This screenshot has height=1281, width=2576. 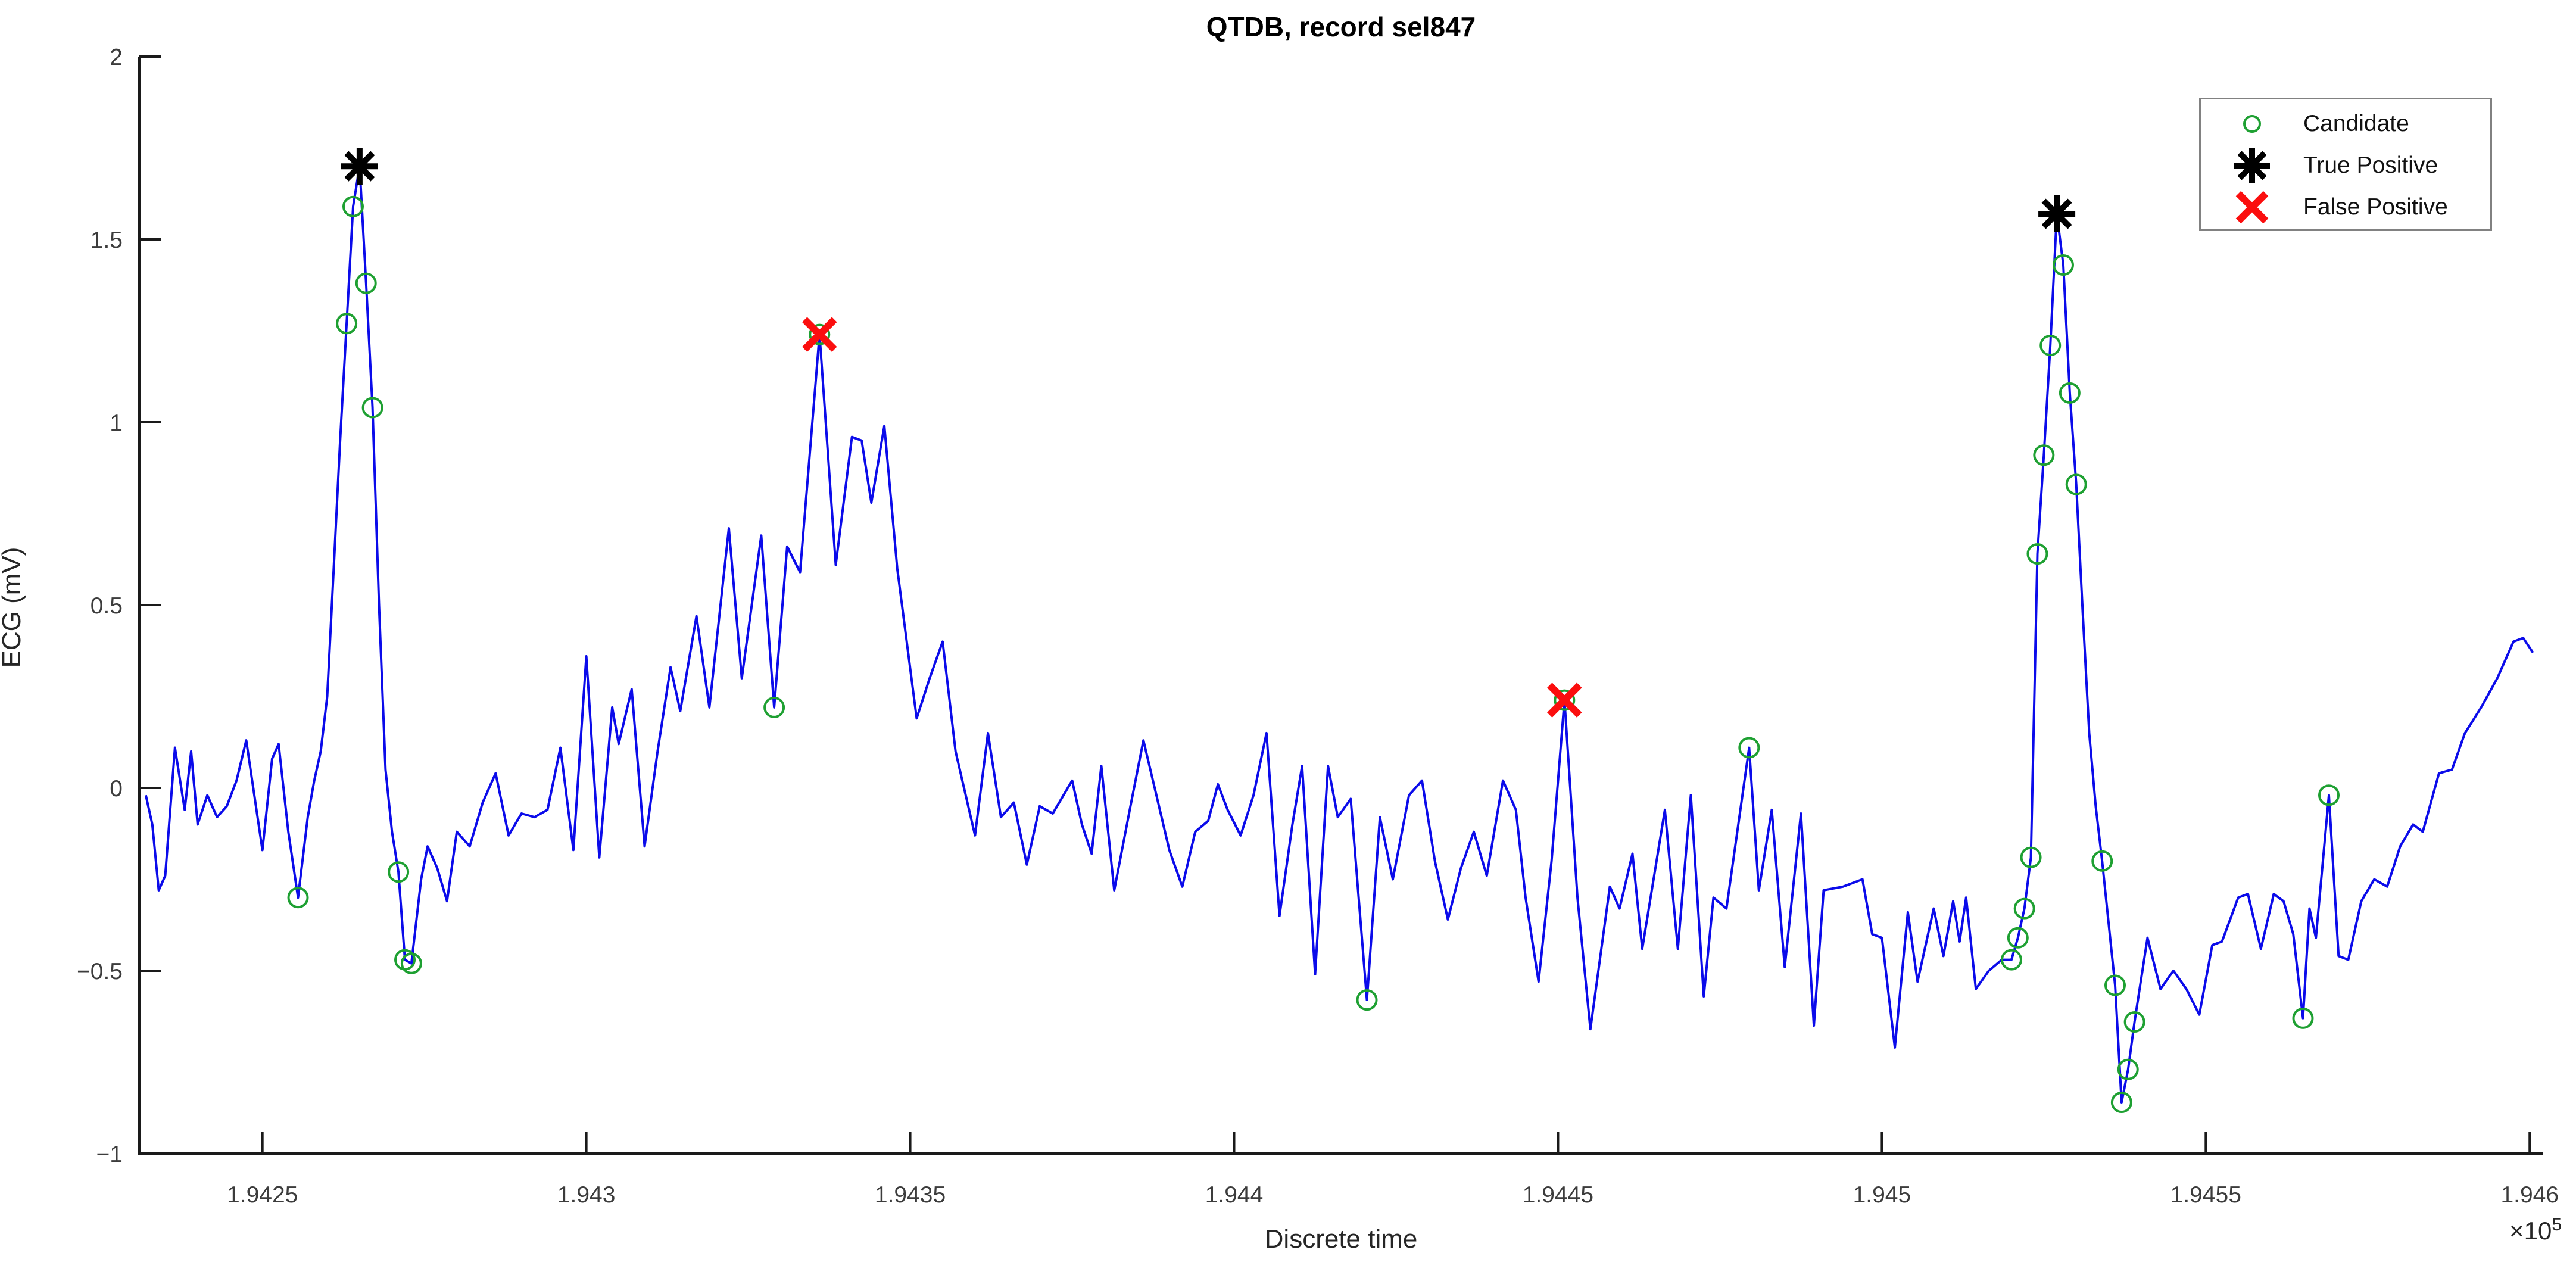 I want to click on y-tick-label: −1, so click(x=110, y=1155).